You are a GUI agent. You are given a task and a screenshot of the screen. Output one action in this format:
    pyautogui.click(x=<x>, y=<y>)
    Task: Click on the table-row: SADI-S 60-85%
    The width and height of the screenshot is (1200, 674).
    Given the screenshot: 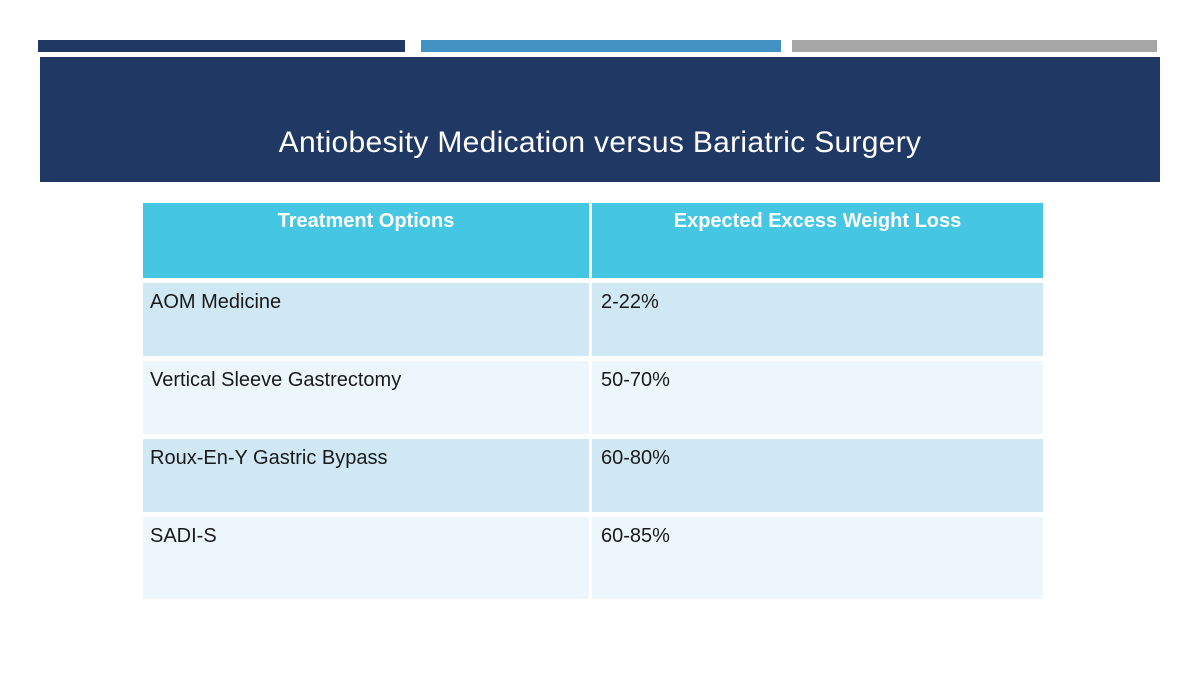 What is the action you would take?
    pyautogui.click(x=593, y=558)
    